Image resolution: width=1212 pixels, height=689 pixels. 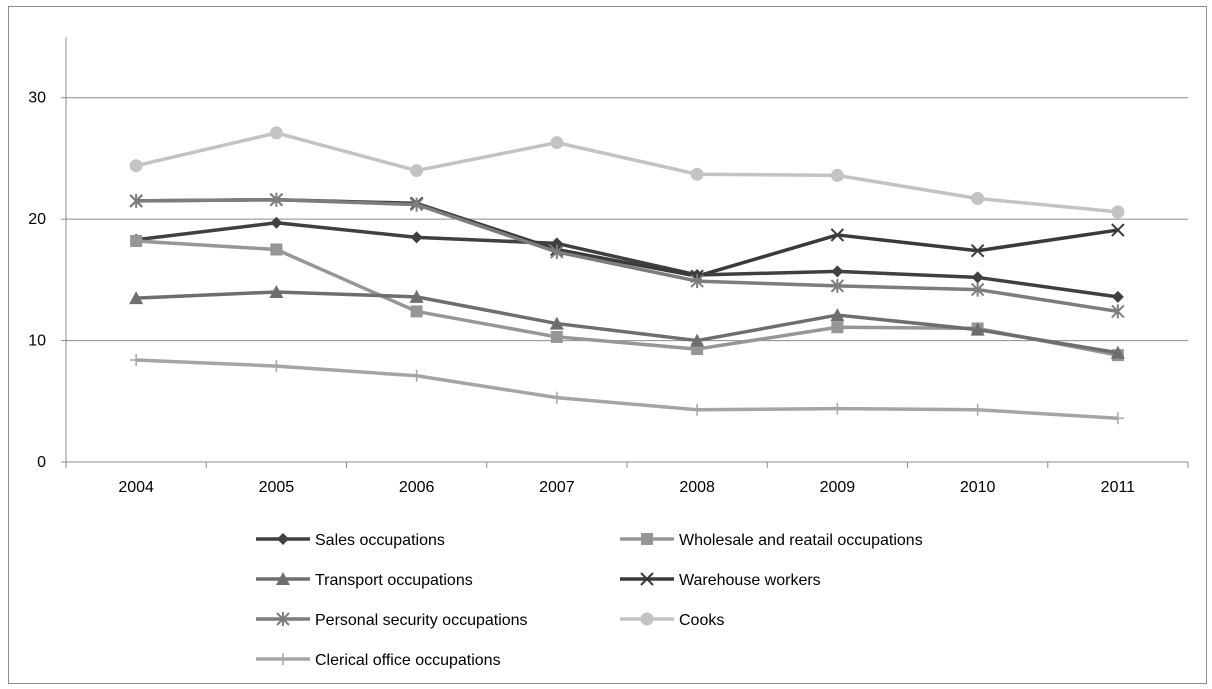 What do you see at coordinates (801, 540) in the screenshot?
I see `legend-label: Wholesale and reatail occupations` at bounding box center [801, 540].